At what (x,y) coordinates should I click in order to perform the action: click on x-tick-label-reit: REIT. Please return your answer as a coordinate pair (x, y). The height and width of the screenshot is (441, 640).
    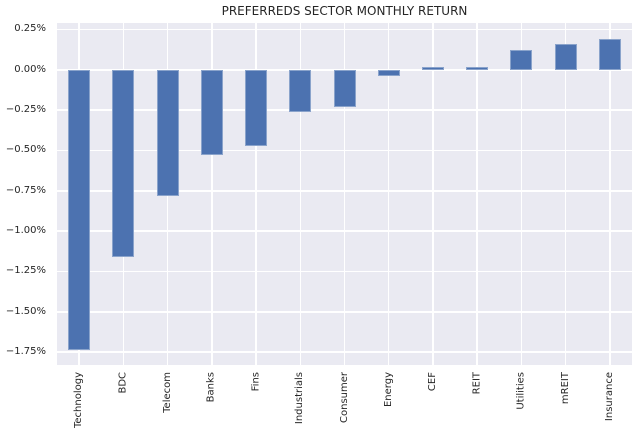
    Looking at the image, I should click on (477, 383).